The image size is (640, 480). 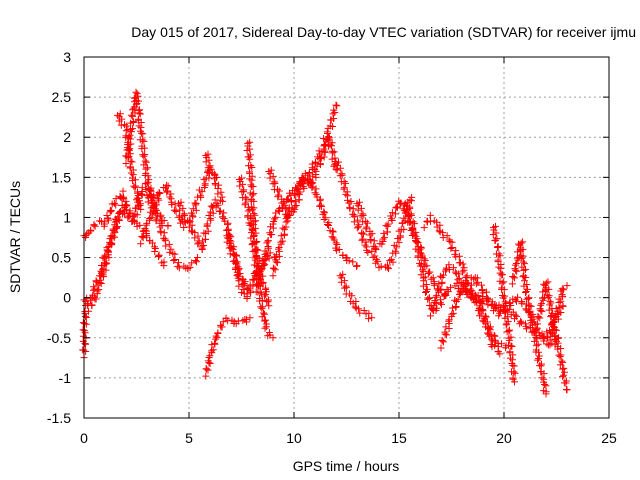 I want to click on y-tick-label: 1, so click(x=67, y=217).